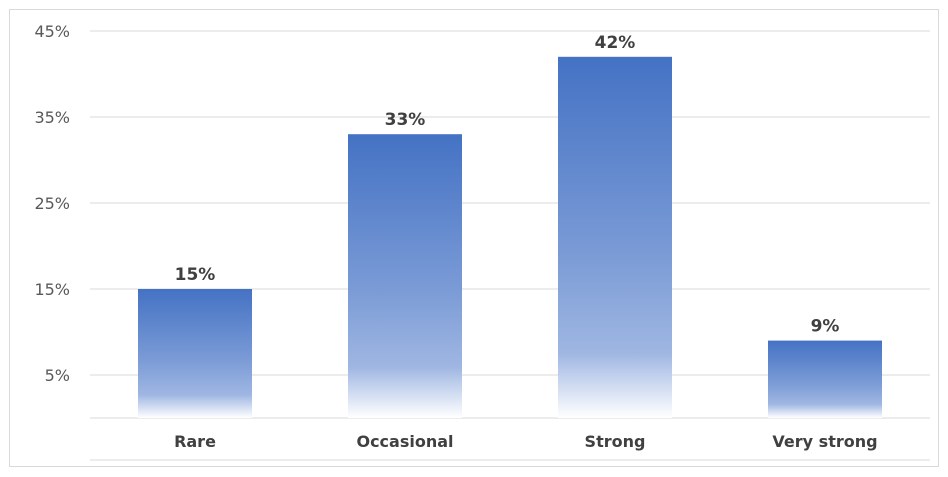  I want to click on y-tick-label: 45%, so click(52, 31).